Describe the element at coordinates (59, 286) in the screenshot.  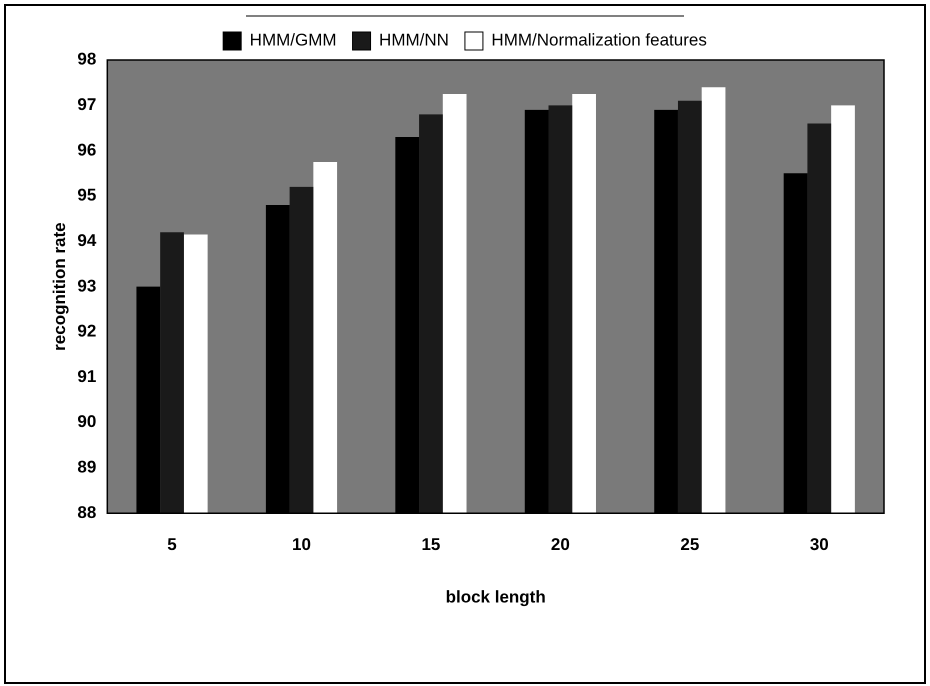
I see `y-axis-title: recognition rate` at that location.